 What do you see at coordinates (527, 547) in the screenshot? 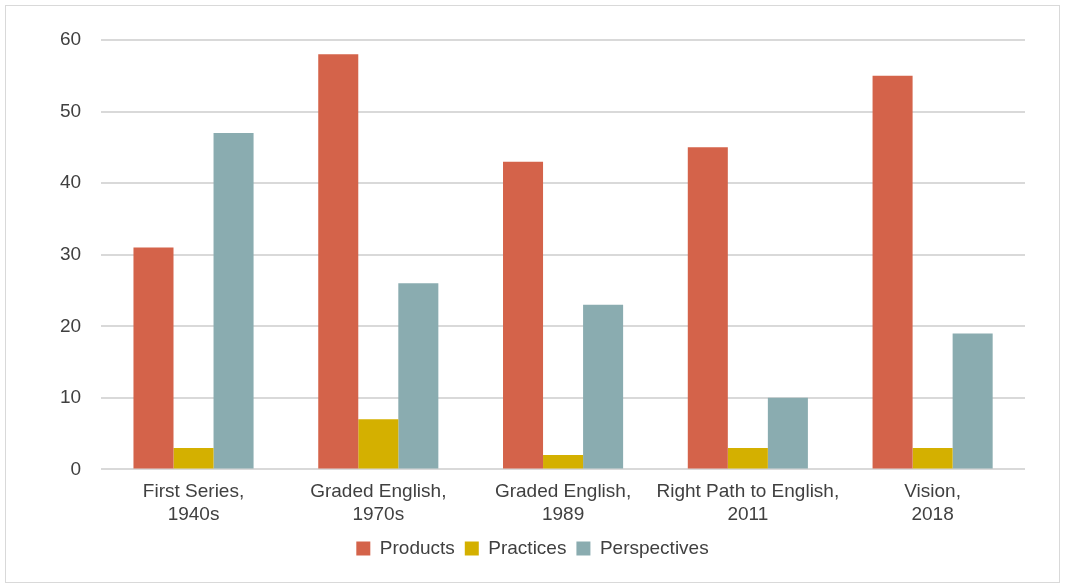
I see `legend-label: Practices` at bounding box center [527, 547].